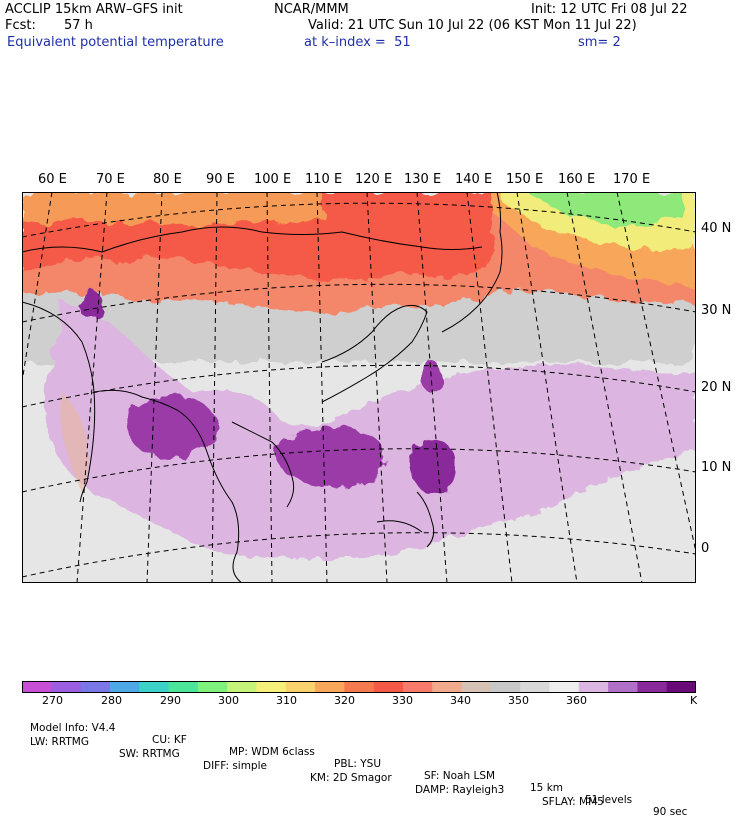 Image resolution: width=740 pixels, height=818 pixels. What do you see at coordinates (525, 179) in the screenshot?
I see `lon-label: 150 E` at bounding box center [525, 179].